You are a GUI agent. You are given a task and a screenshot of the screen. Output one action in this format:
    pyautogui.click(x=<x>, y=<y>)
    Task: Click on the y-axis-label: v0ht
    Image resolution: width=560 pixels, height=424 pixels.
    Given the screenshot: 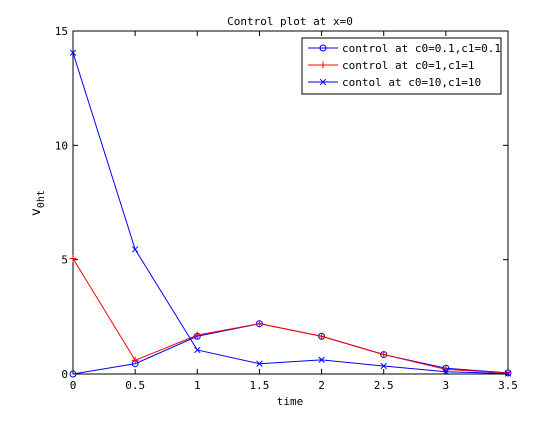 What is the action you would take?
    pyautogui.click(x=38, y=203)
    